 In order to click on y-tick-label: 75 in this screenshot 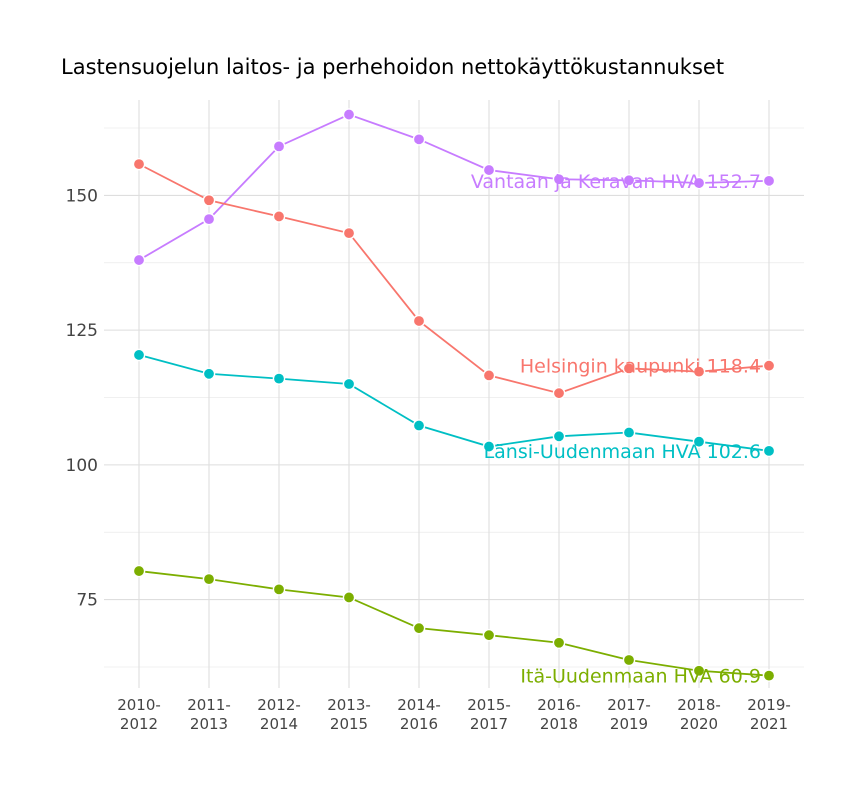, I will do `click(87, 601)`.